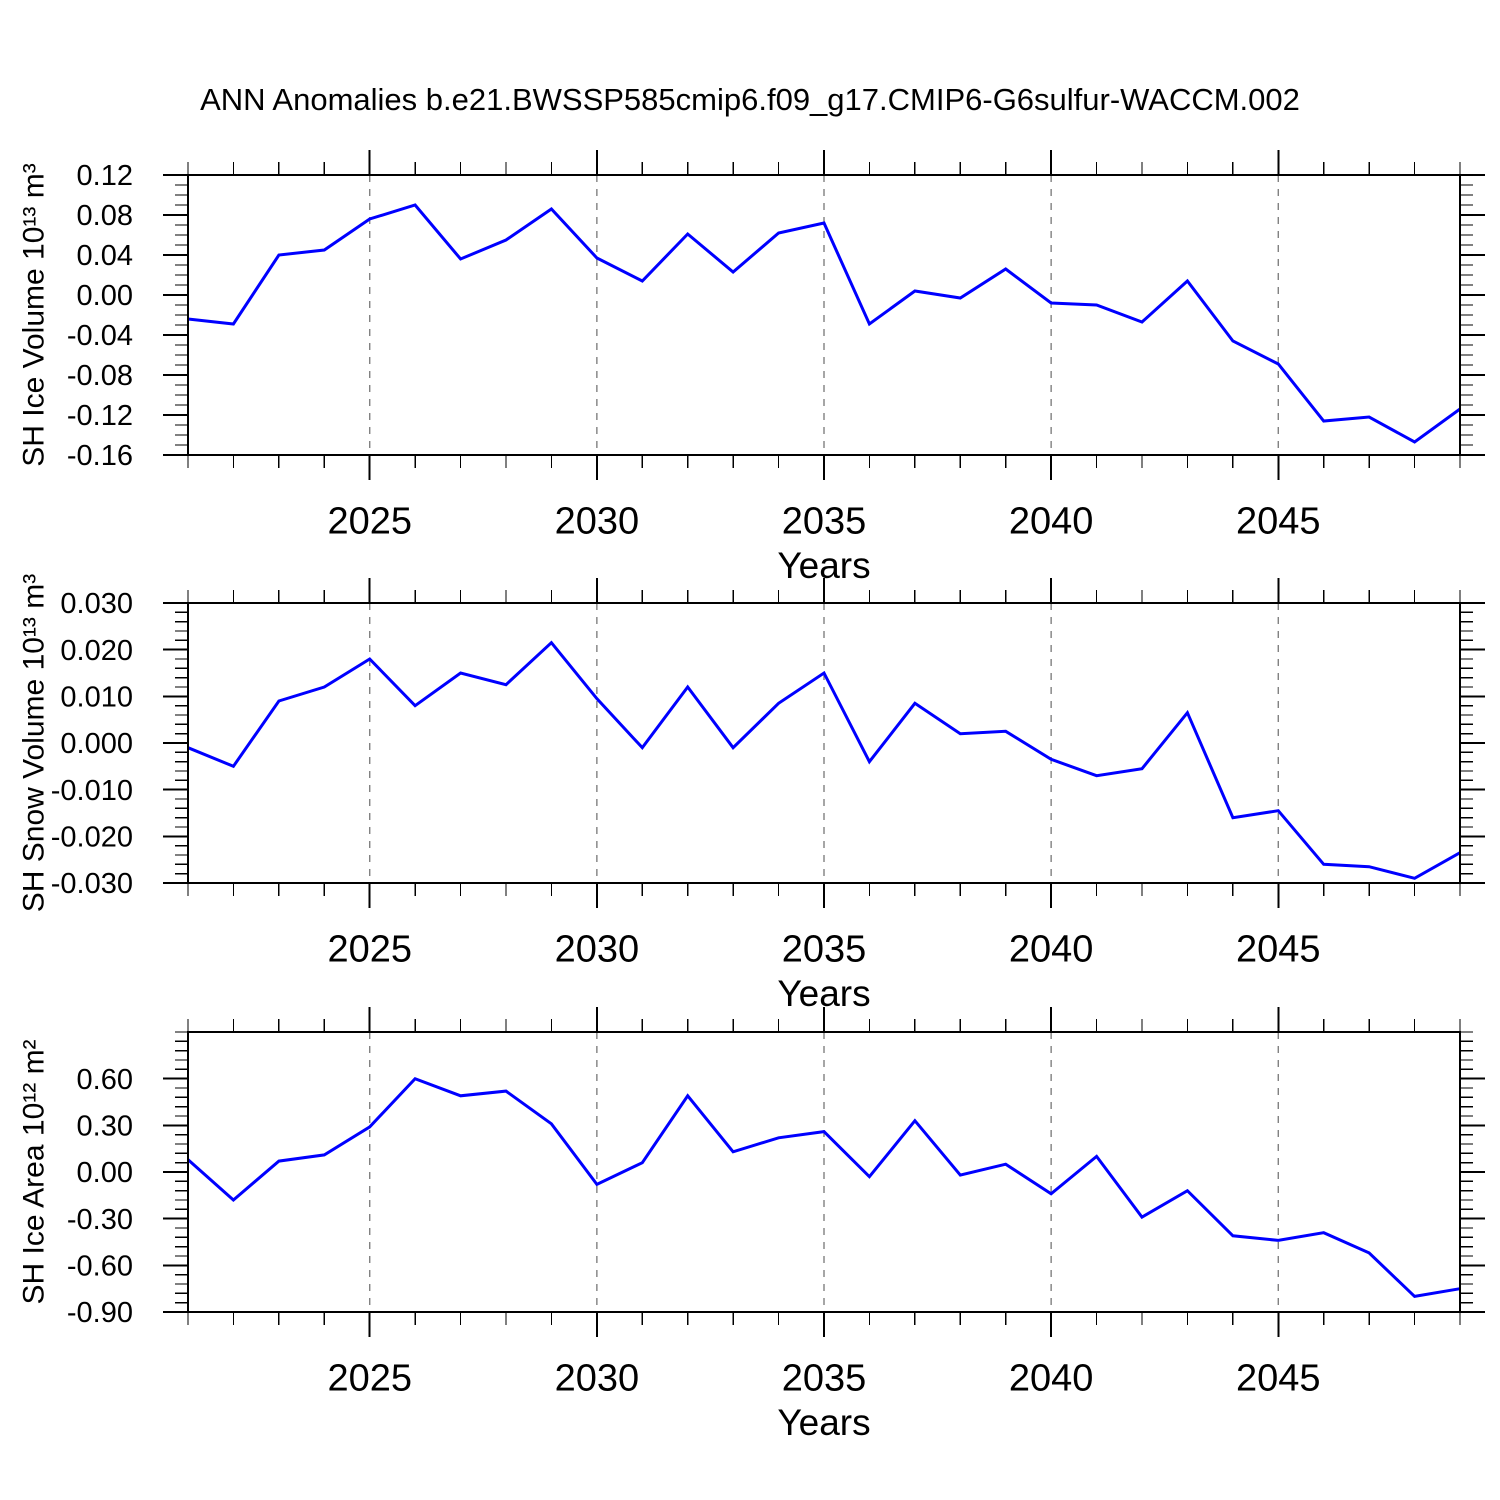  Describe the element at coordinates (34, 743) in the screenshot. I see `y-axis-title: SH Snow Volume 10¹³ m³` at that location.